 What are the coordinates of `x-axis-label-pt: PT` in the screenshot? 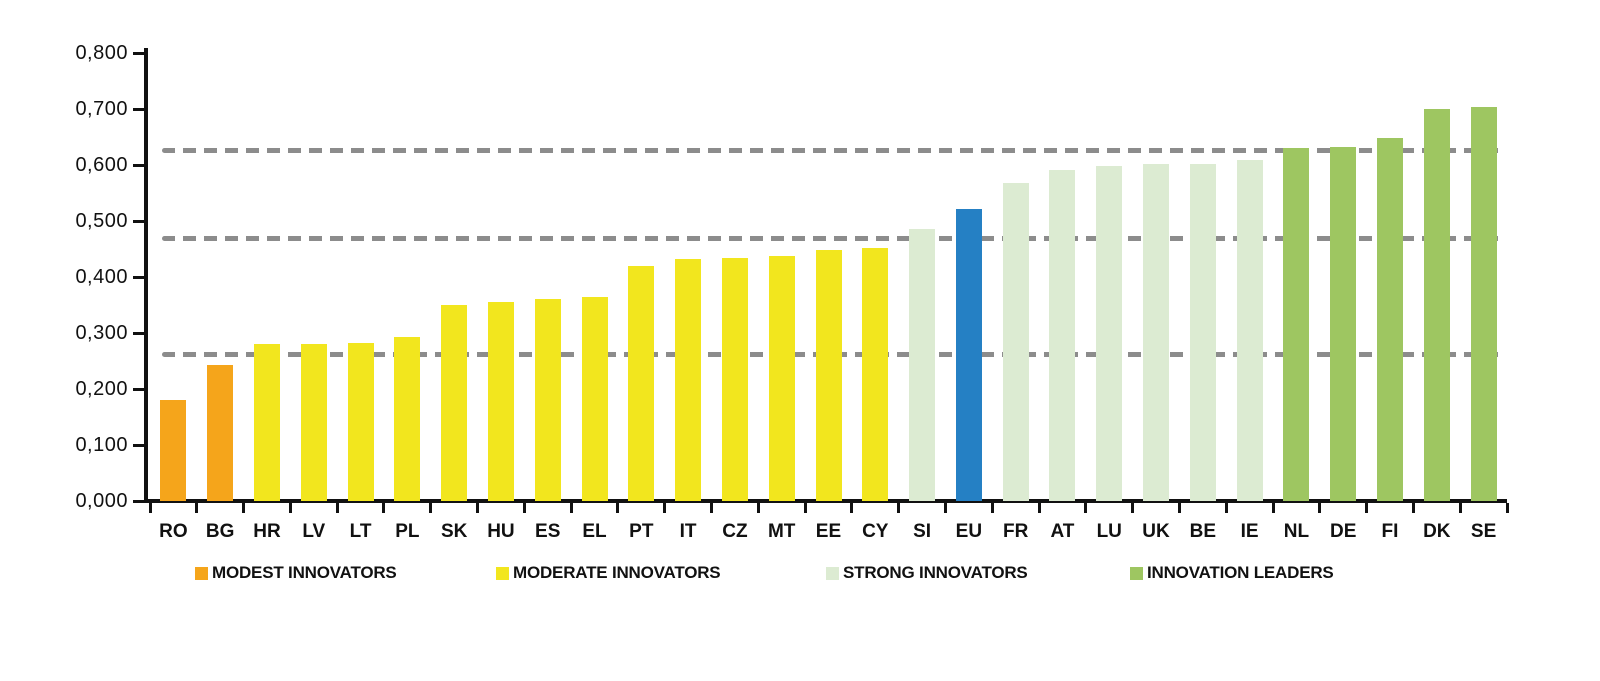 It's located at (641, 531).